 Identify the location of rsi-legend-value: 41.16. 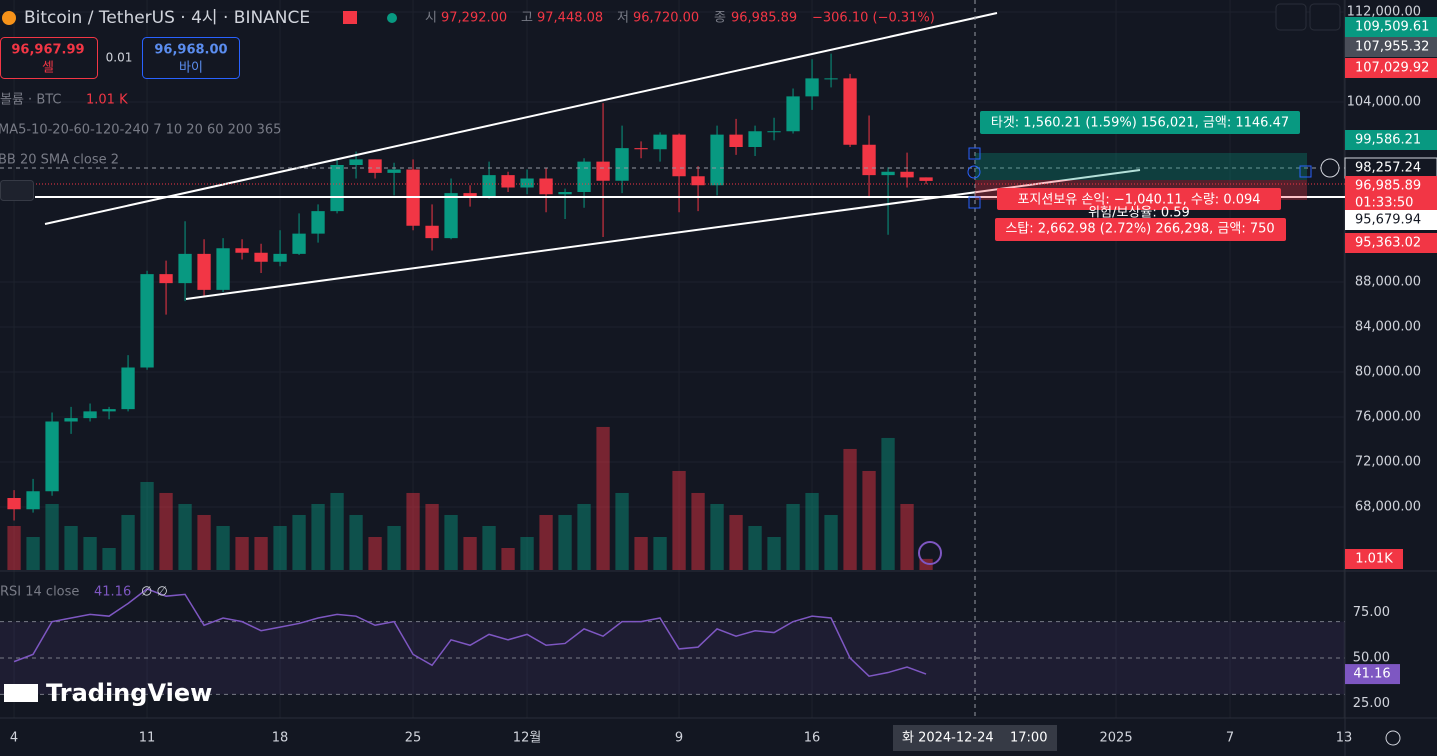
(112, 592).